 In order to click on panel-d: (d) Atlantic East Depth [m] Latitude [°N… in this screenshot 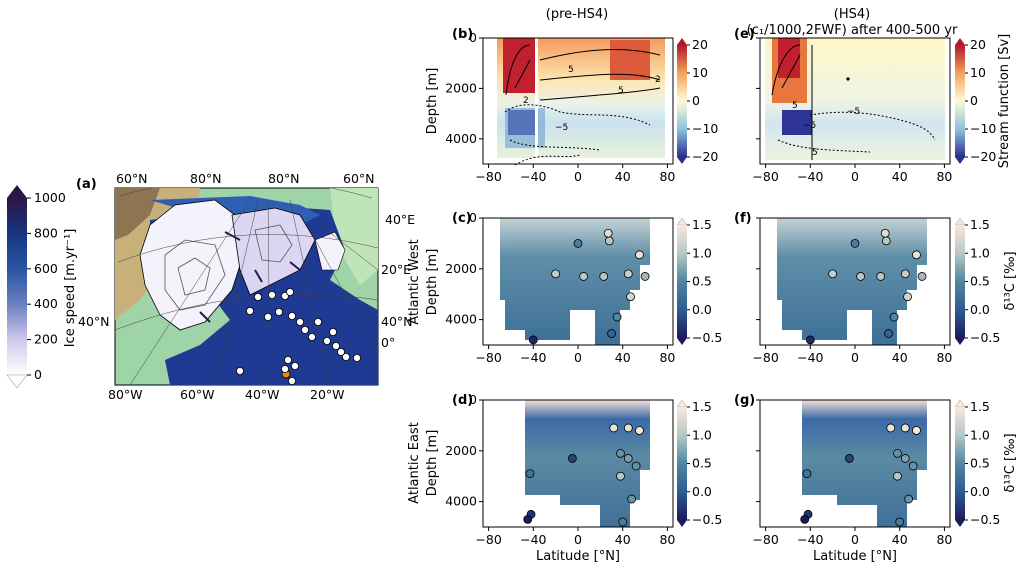, I will do `click(540, 478)`.